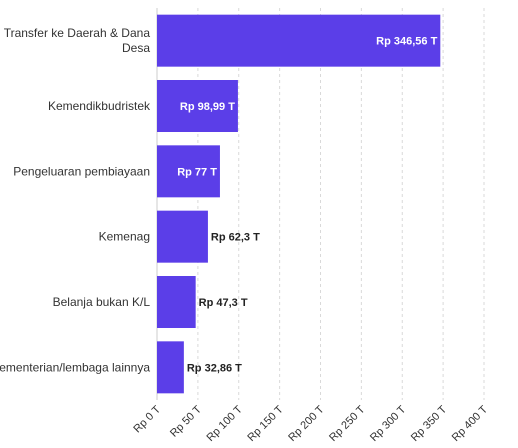 The width and height of the screenshot is (518, 448). What do you see at coordinates (347, 423) in the screenshot?
I see `x-tick-label: Rp 250 T` at bounding box center [347, 423].